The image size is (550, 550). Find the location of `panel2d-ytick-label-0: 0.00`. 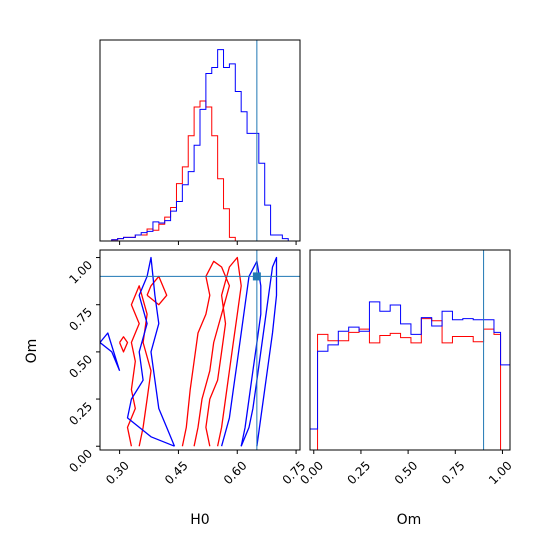

panel2d-ytick-label-0: 0.00 is located at coordinates (80, 460).